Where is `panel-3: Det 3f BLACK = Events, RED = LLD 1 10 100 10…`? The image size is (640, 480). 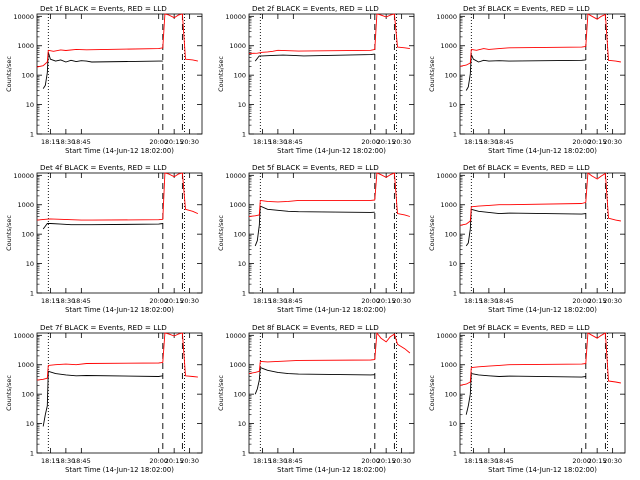 panel-3: Det 3f BLACK = Events, RED = LLD 1 10 100 10… is located at coordinates (526, 79).